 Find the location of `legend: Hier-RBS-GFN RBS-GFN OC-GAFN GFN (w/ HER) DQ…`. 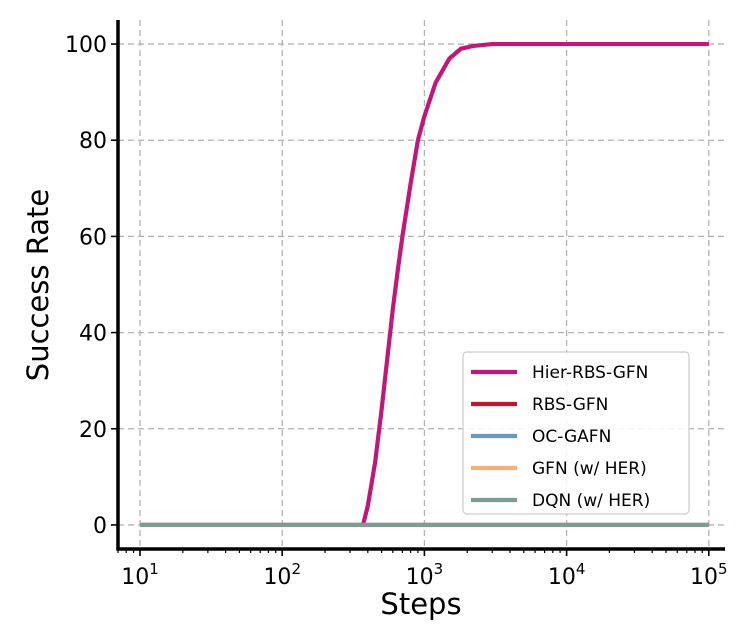

legend: Hier-RBS-GFN RBS-GFN OC-GAFN GFN (w/ HER) DQ… is located at coordinates (576, 433).